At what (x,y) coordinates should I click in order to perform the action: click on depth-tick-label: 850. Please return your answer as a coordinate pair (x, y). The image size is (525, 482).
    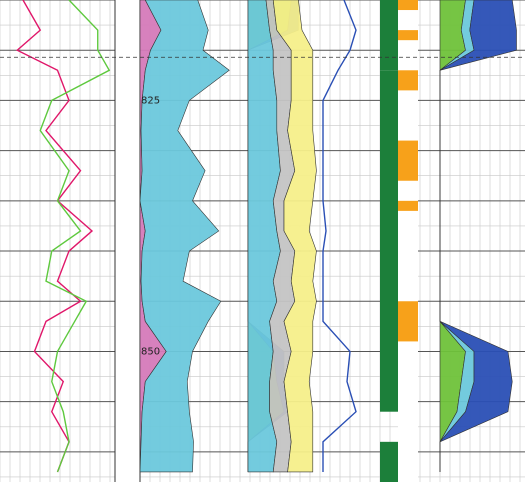
    Looking at the image, I should click on (150, 351).